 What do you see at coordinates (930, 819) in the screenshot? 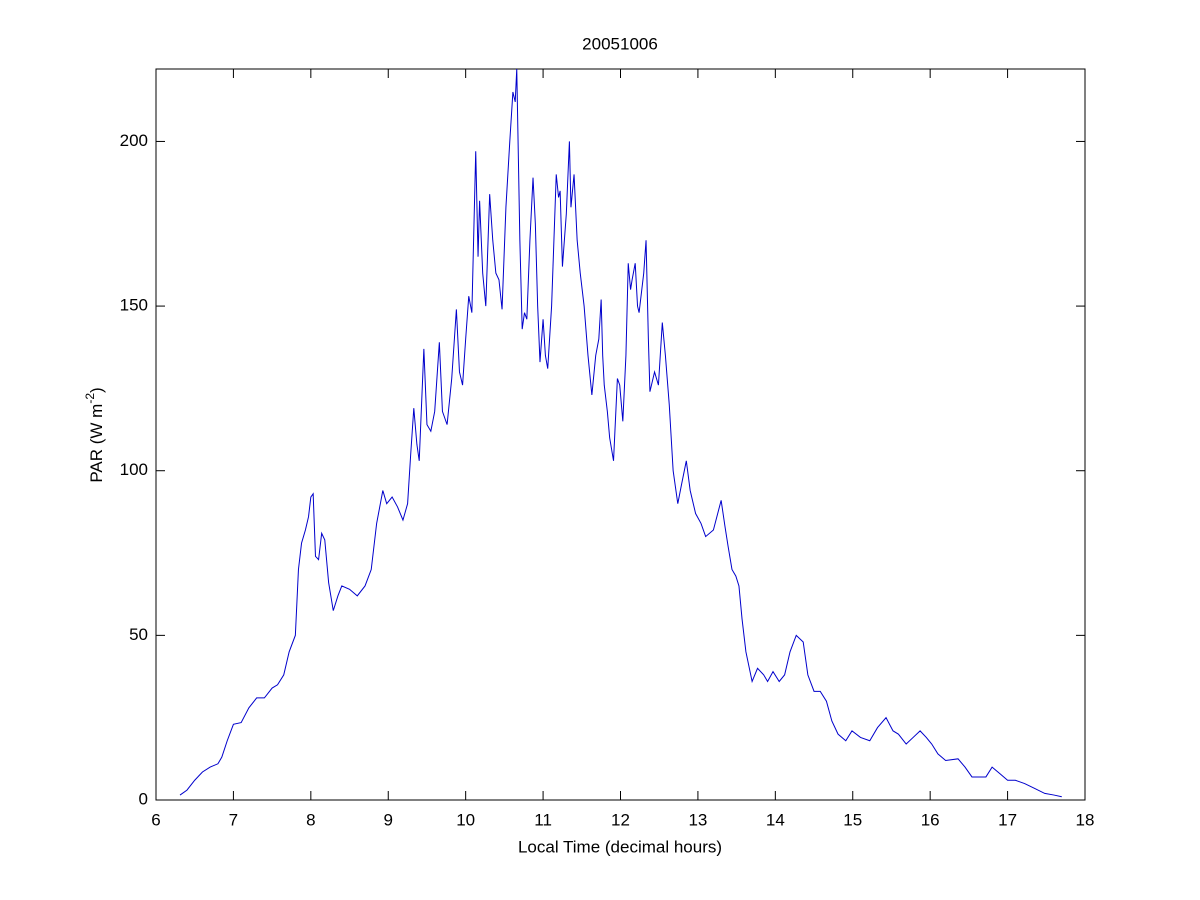
I see `x-tick-label: 16` at bounding box center [930, 819].